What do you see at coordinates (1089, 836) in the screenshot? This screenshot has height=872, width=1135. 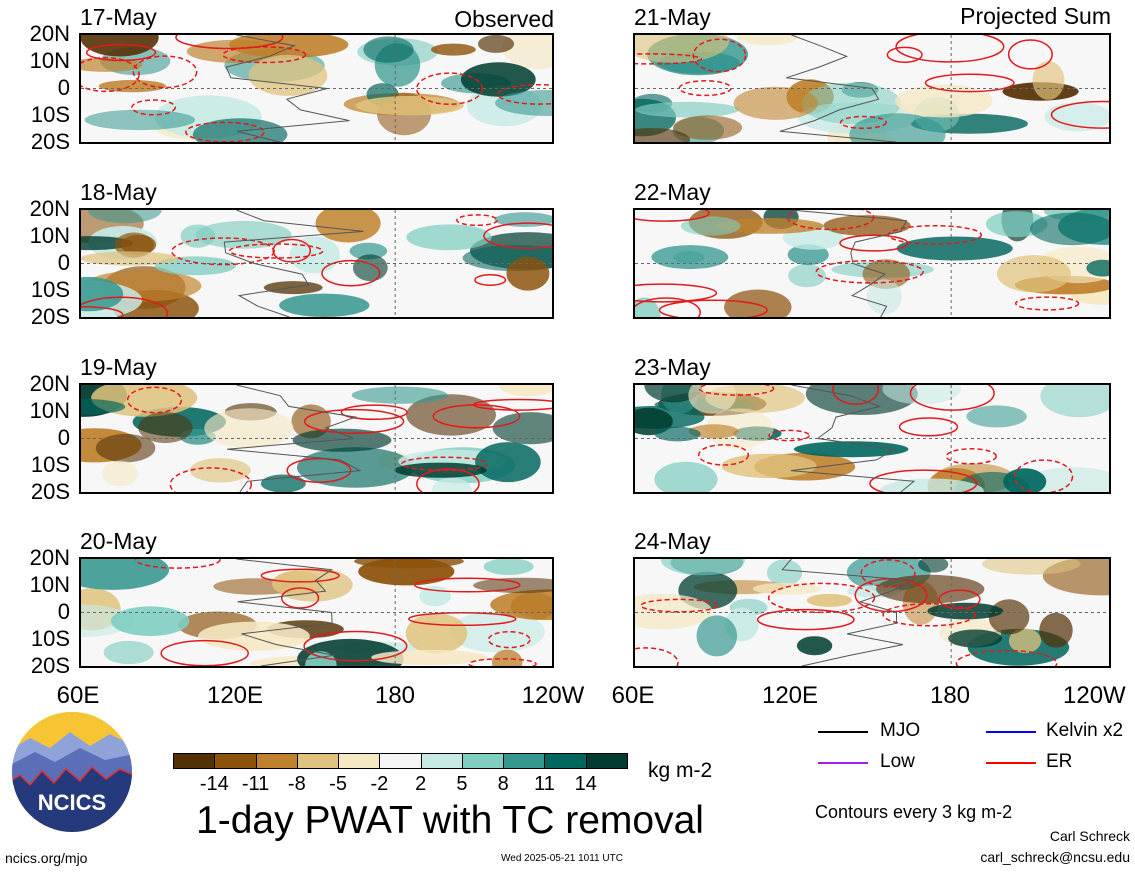 I see `author: Carl Schreck` at bounding box center [1089, 836].